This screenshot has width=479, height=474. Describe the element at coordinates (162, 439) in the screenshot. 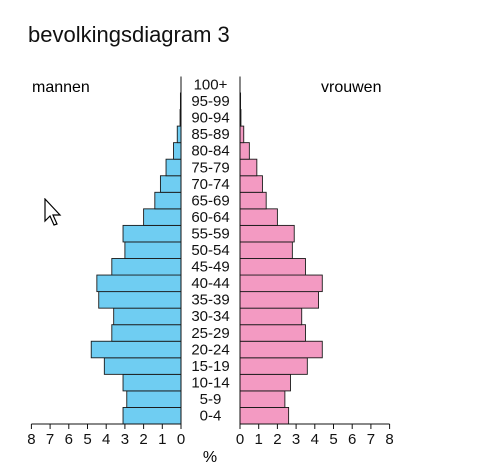

I see `x-tick-label-left: 1` at that location.